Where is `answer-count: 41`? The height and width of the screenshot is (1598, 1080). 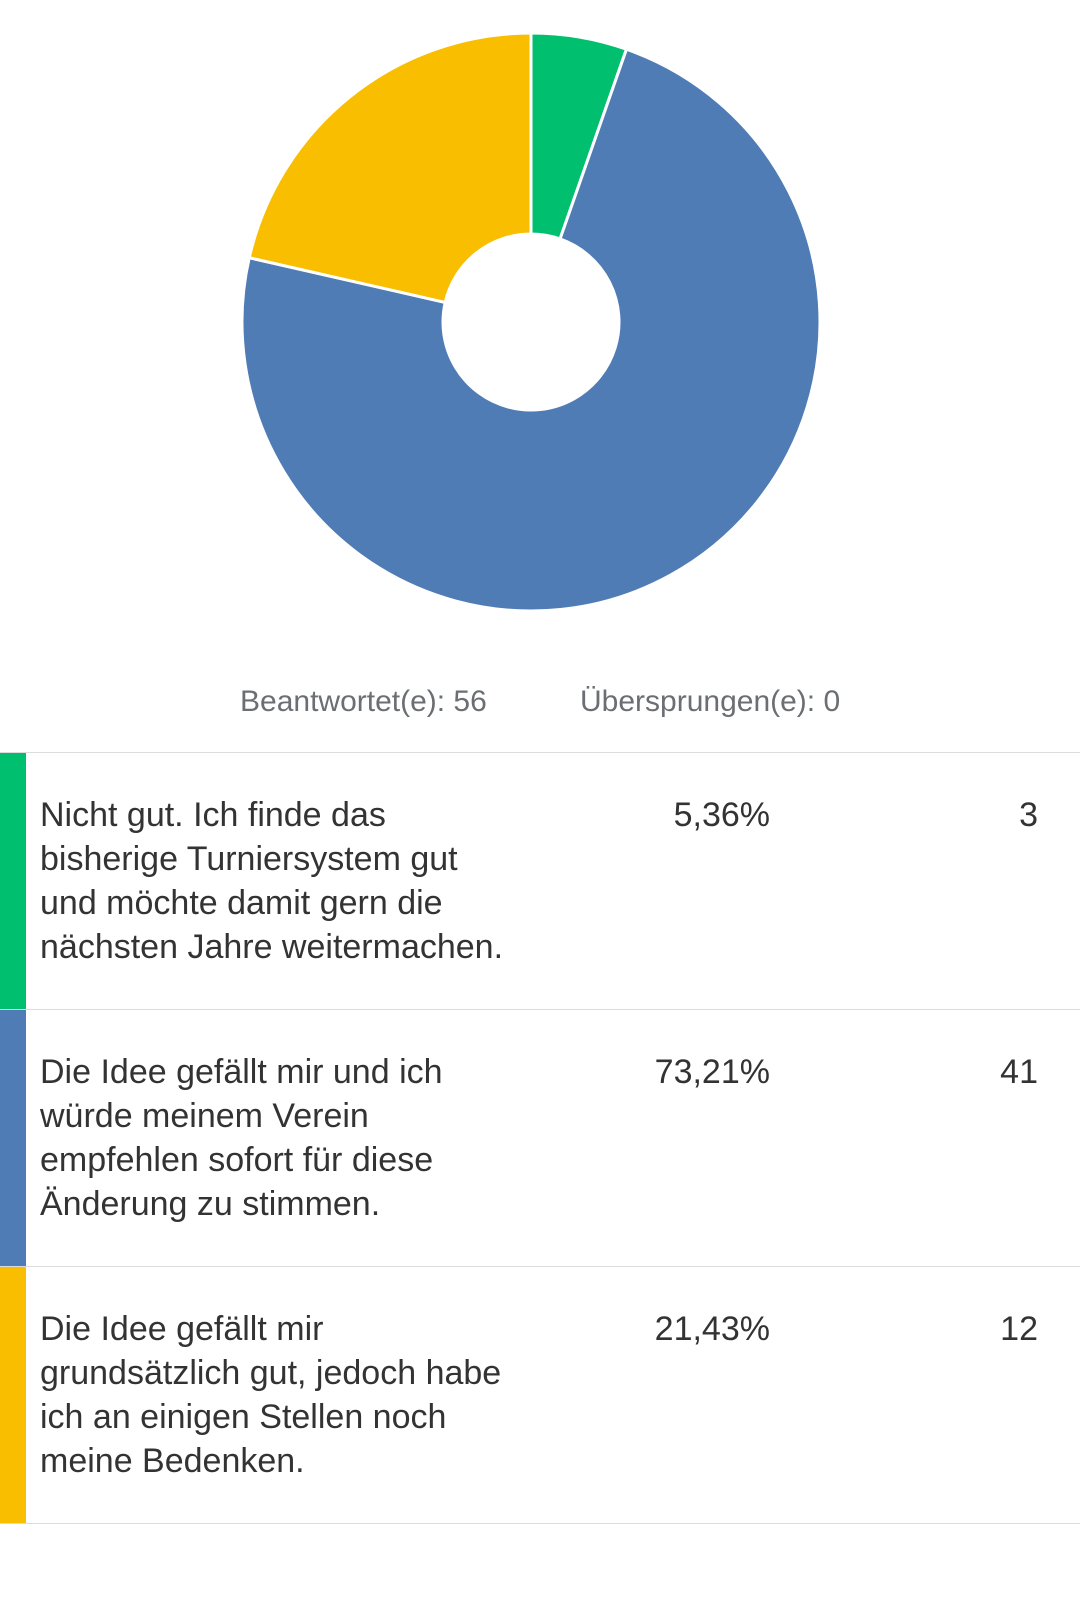
answer-count: 41 is located at coordinates (1019, 1072).